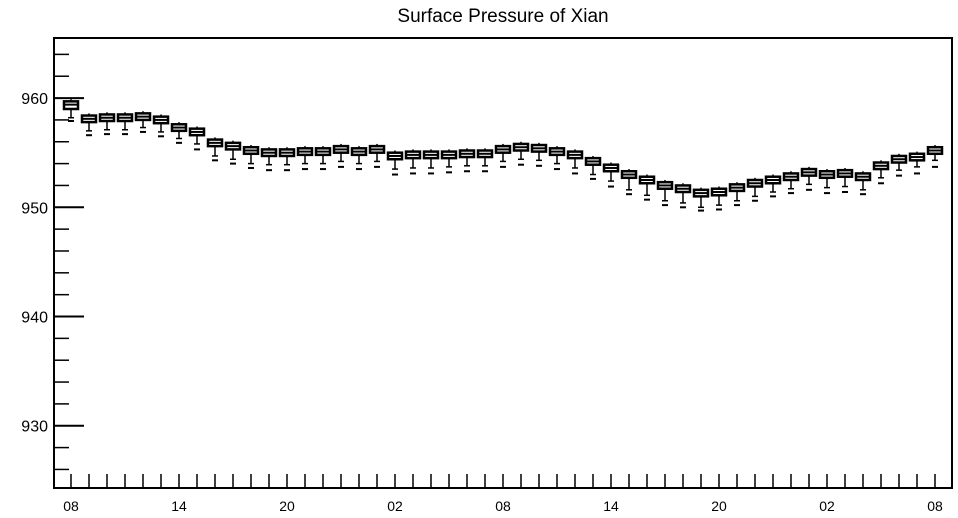 This screenshot has height=518, width=958. What do you see at coordinates (52, 262) in the screenshot?
I see `y-axis: 930 940 950 960` at bounding box center [52, 262].